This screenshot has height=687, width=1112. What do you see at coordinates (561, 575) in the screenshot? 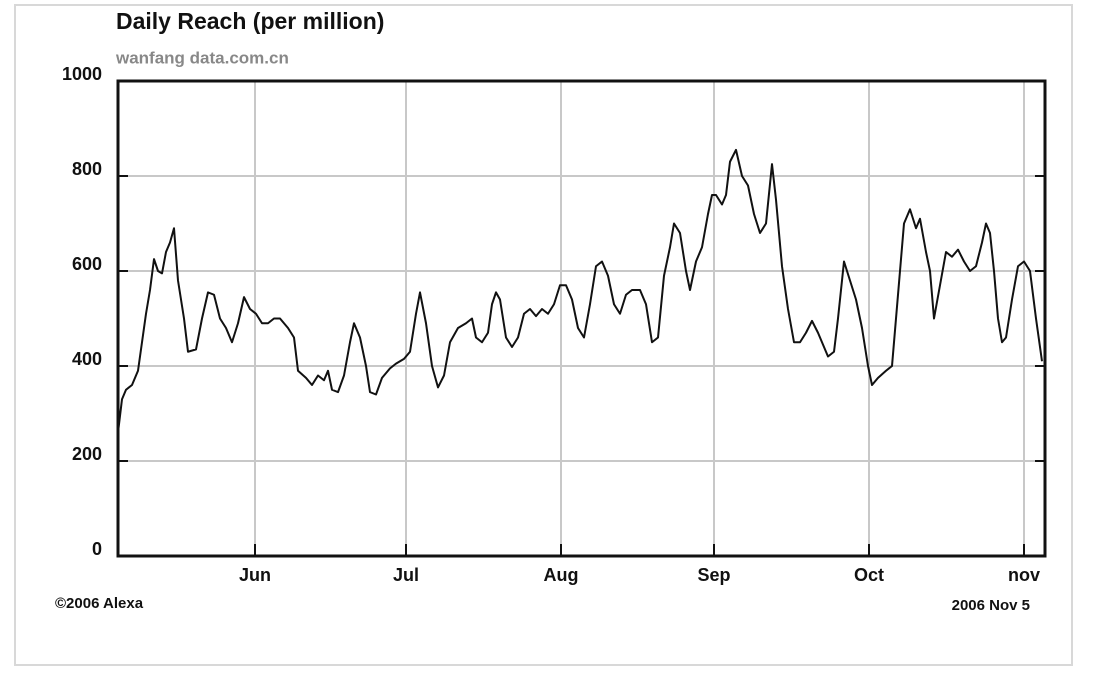
I see `x-tick-label: Aug` at bounding box center [561, 575].